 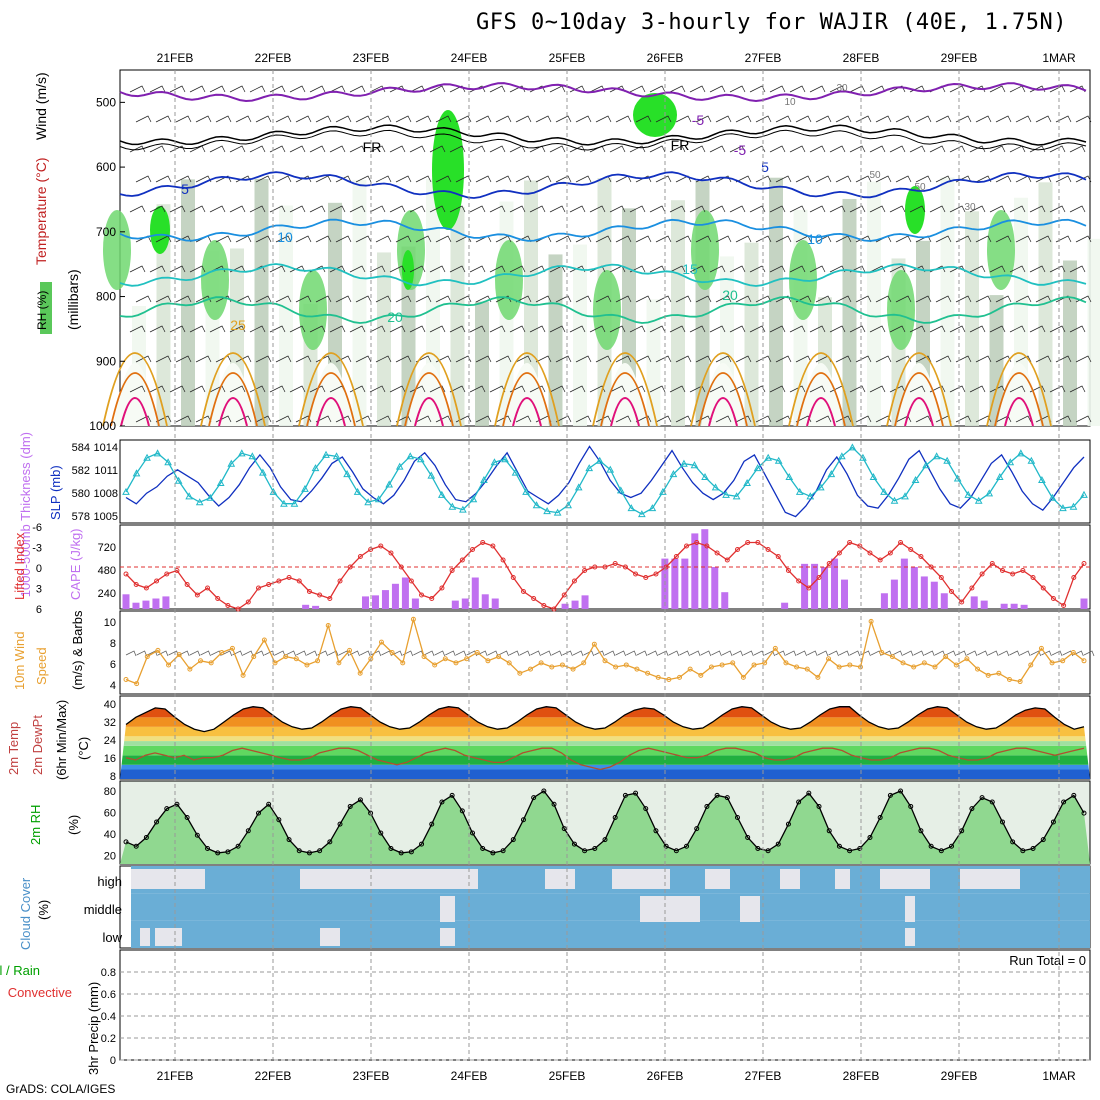 What do you see at coordinates (723, 394) in the screenshot?
I see `rh-dry-dome` at bounding box center [723, 394].